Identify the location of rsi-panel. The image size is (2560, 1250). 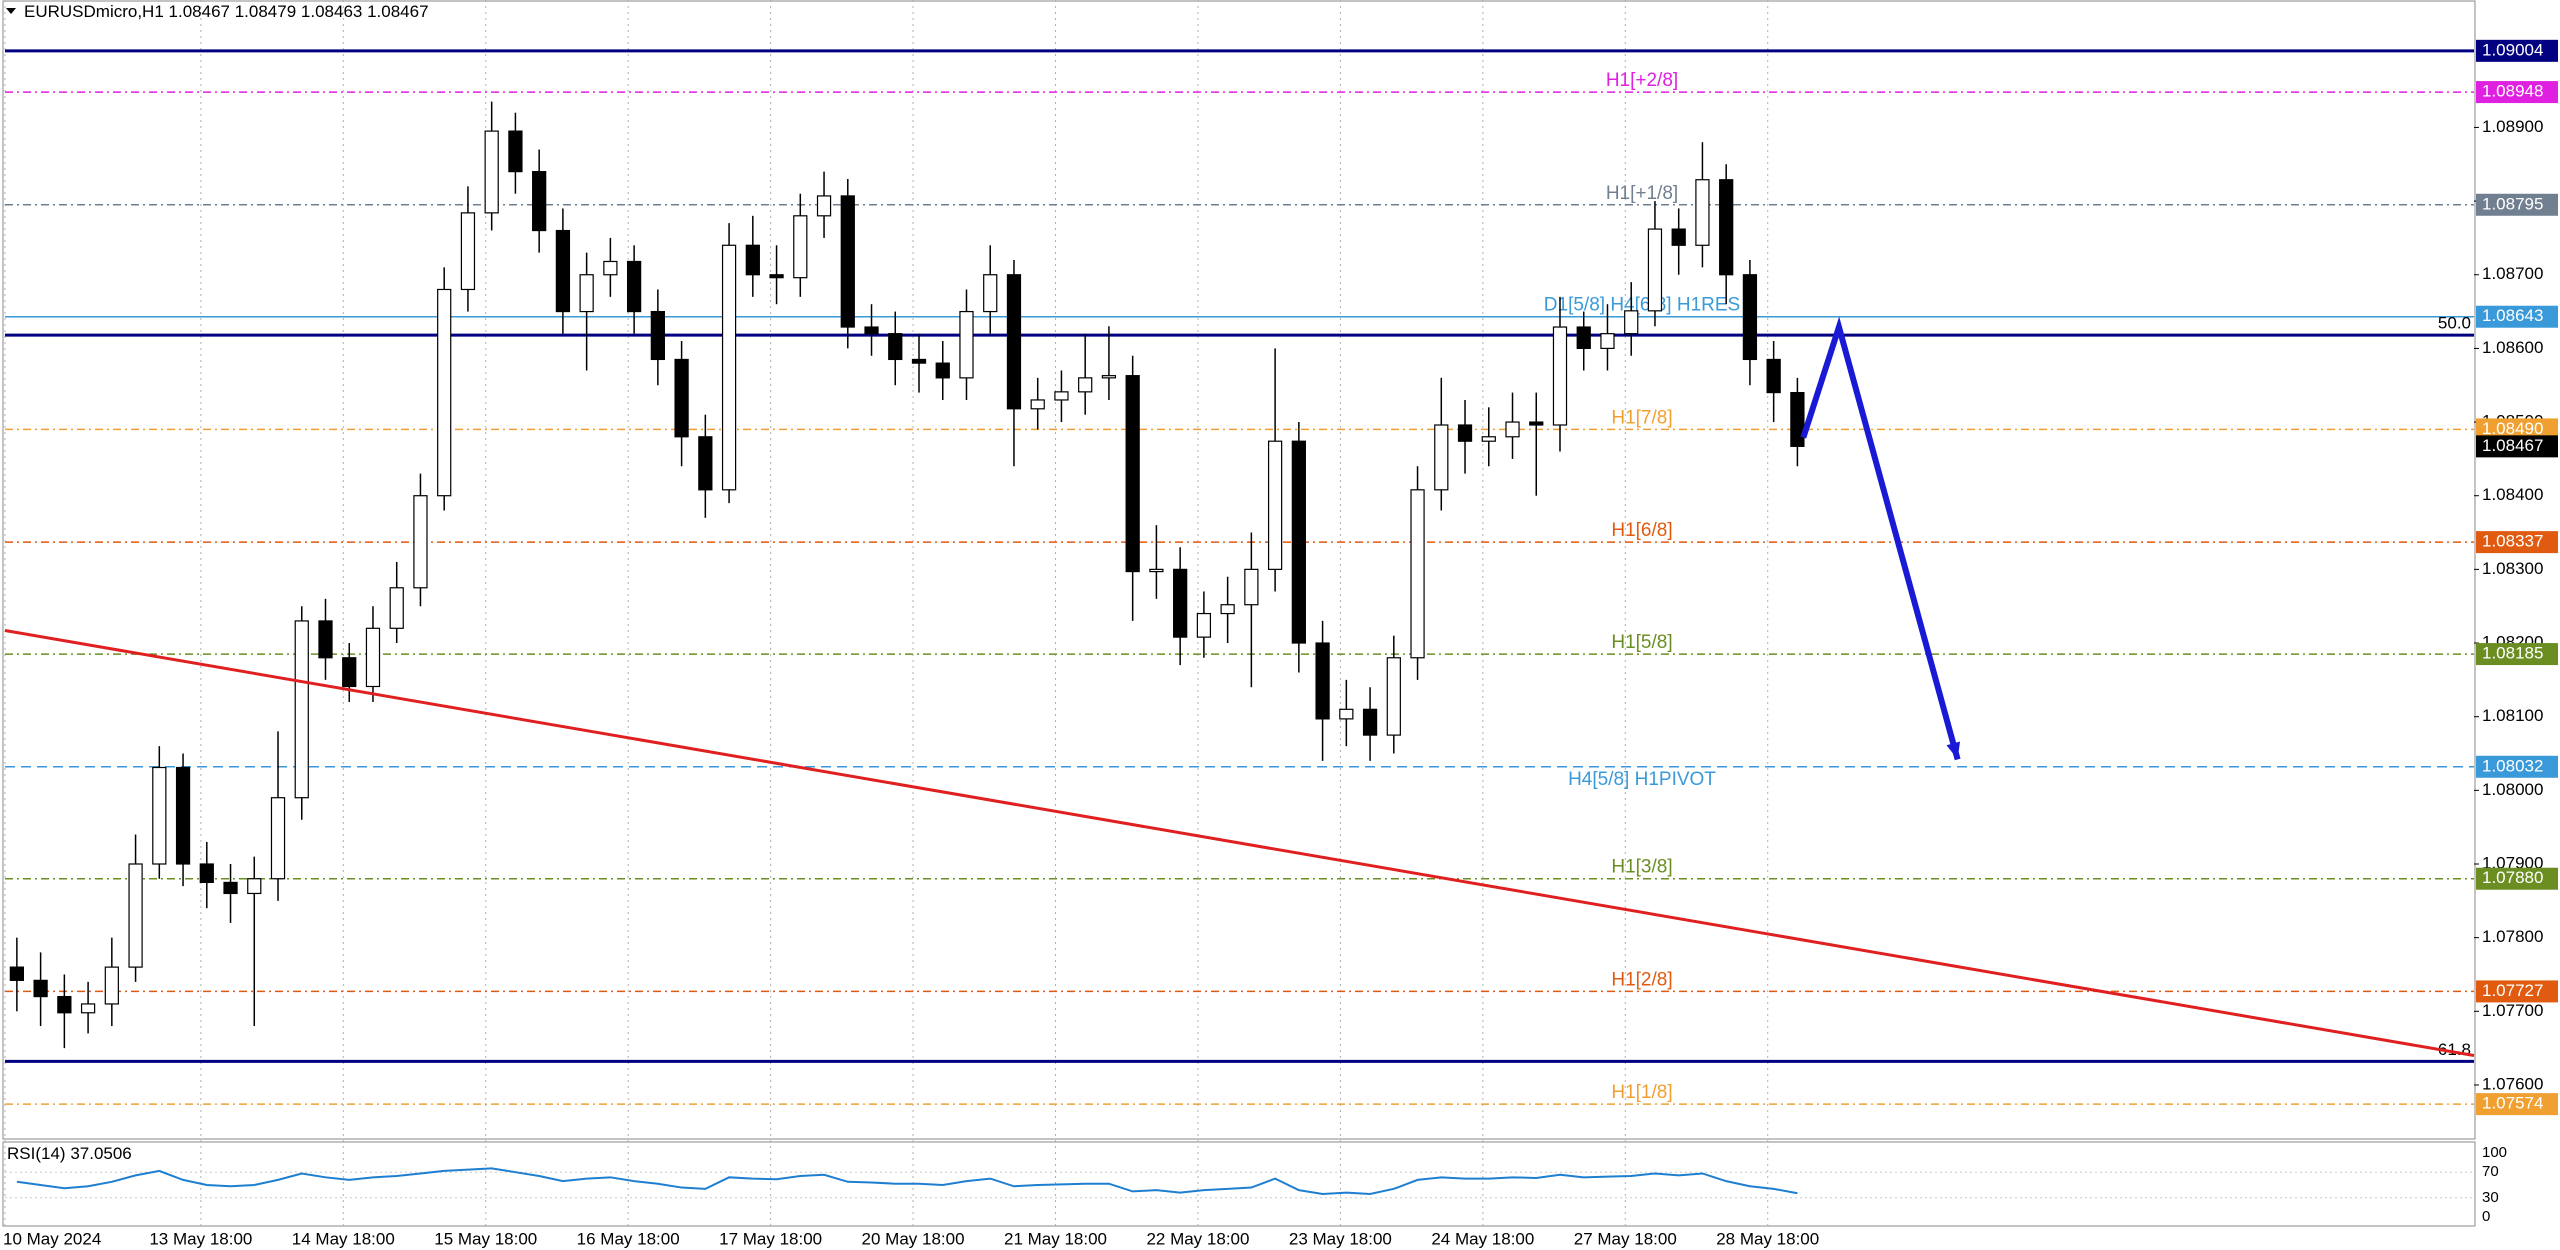
(1239, 1184).